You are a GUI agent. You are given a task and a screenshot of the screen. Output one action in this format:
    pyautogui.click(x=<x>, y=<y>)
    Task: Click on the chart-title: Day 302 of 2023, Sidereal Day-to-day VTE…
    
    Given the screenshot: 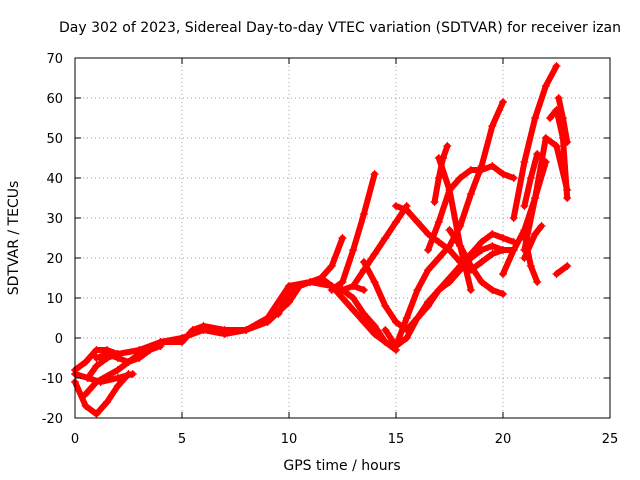 What is the action you would take?
    pyautogui.click(x=340, y=28)
    